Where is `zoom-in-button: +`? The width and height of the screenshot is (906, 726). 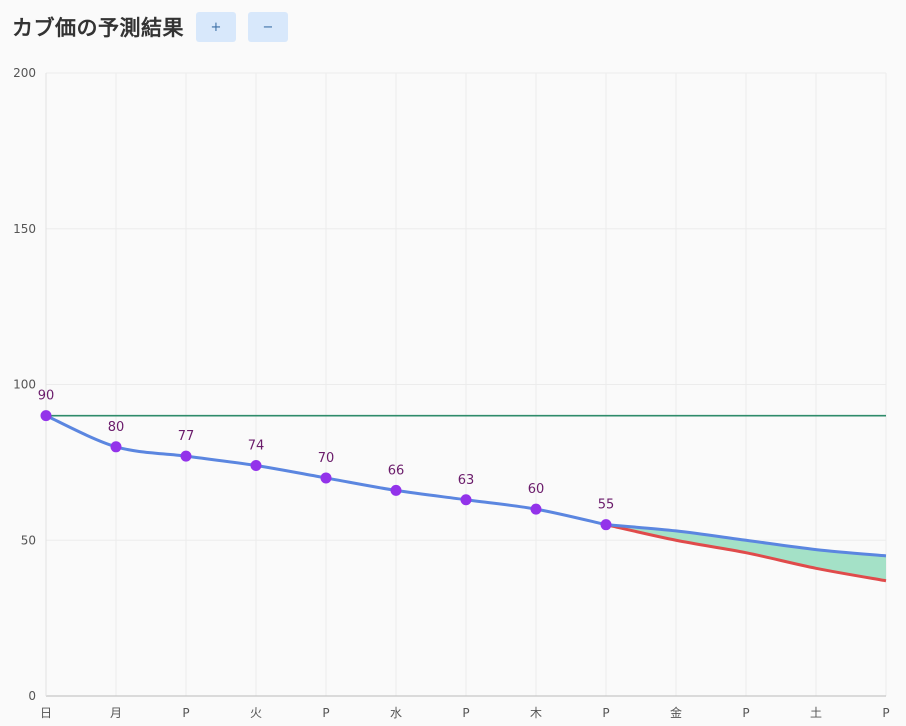
zoom-in-button: + is located at coordinates (216, 27).